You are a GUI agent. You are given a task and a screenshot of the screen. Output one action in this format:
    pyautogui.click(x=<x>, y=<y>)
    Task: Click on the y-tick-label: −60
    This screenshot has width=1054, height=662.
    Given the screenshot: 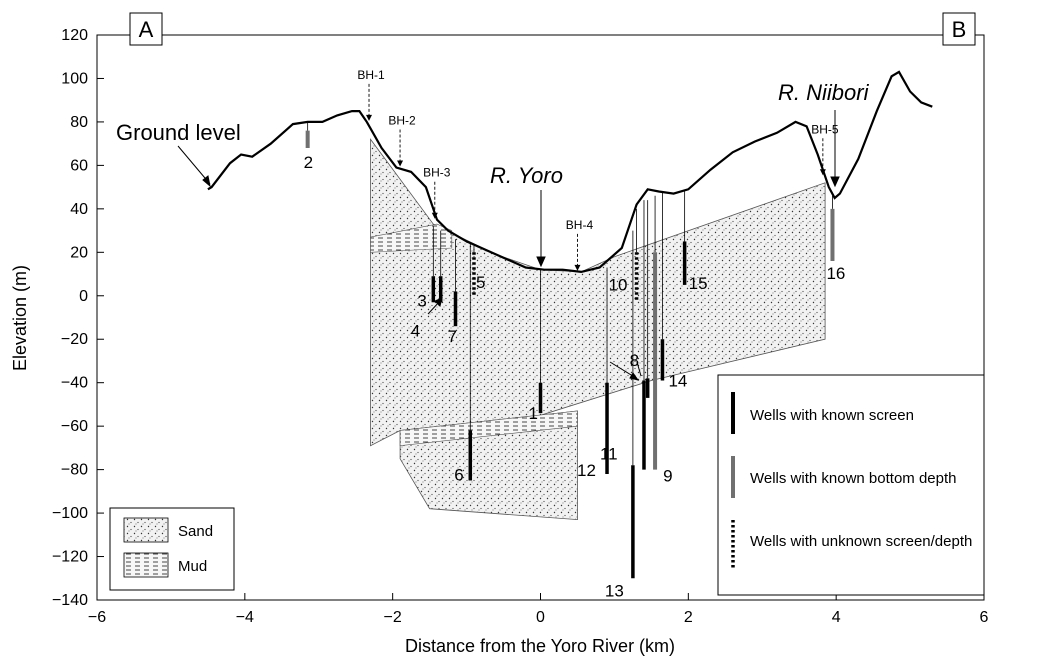 What is the action you would take?
    pyautogui.click(x=74, y=426)
    